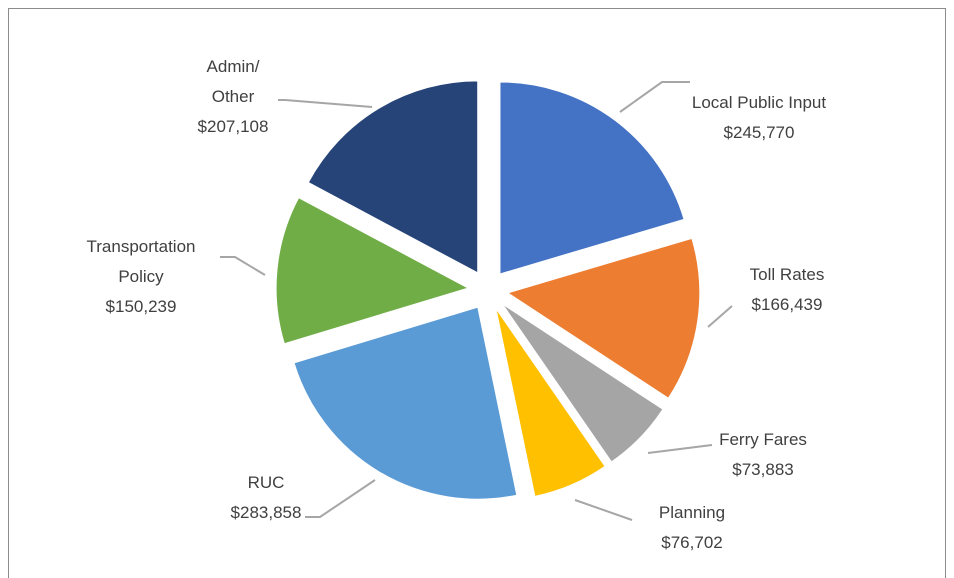 This screenshot has height=578, width=954. I want to click on slice-label: Transportation Policy, so click(141, 261).